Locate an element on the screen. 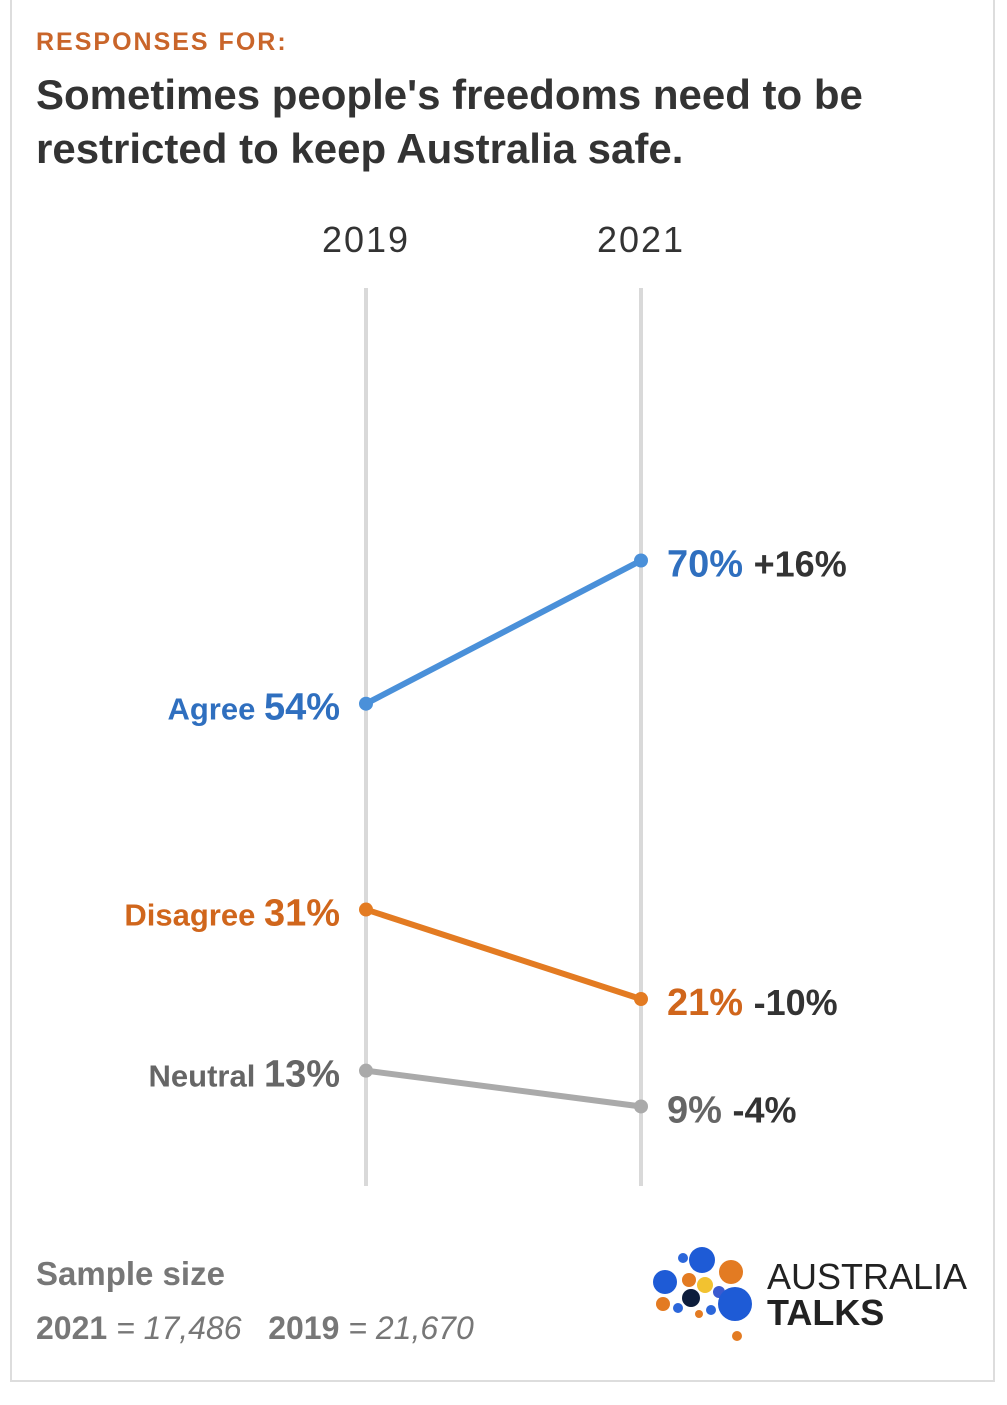 The width and height of the screenshot is (1007, 1405). disagree-point-2021 is located at coordinates (641, 999).